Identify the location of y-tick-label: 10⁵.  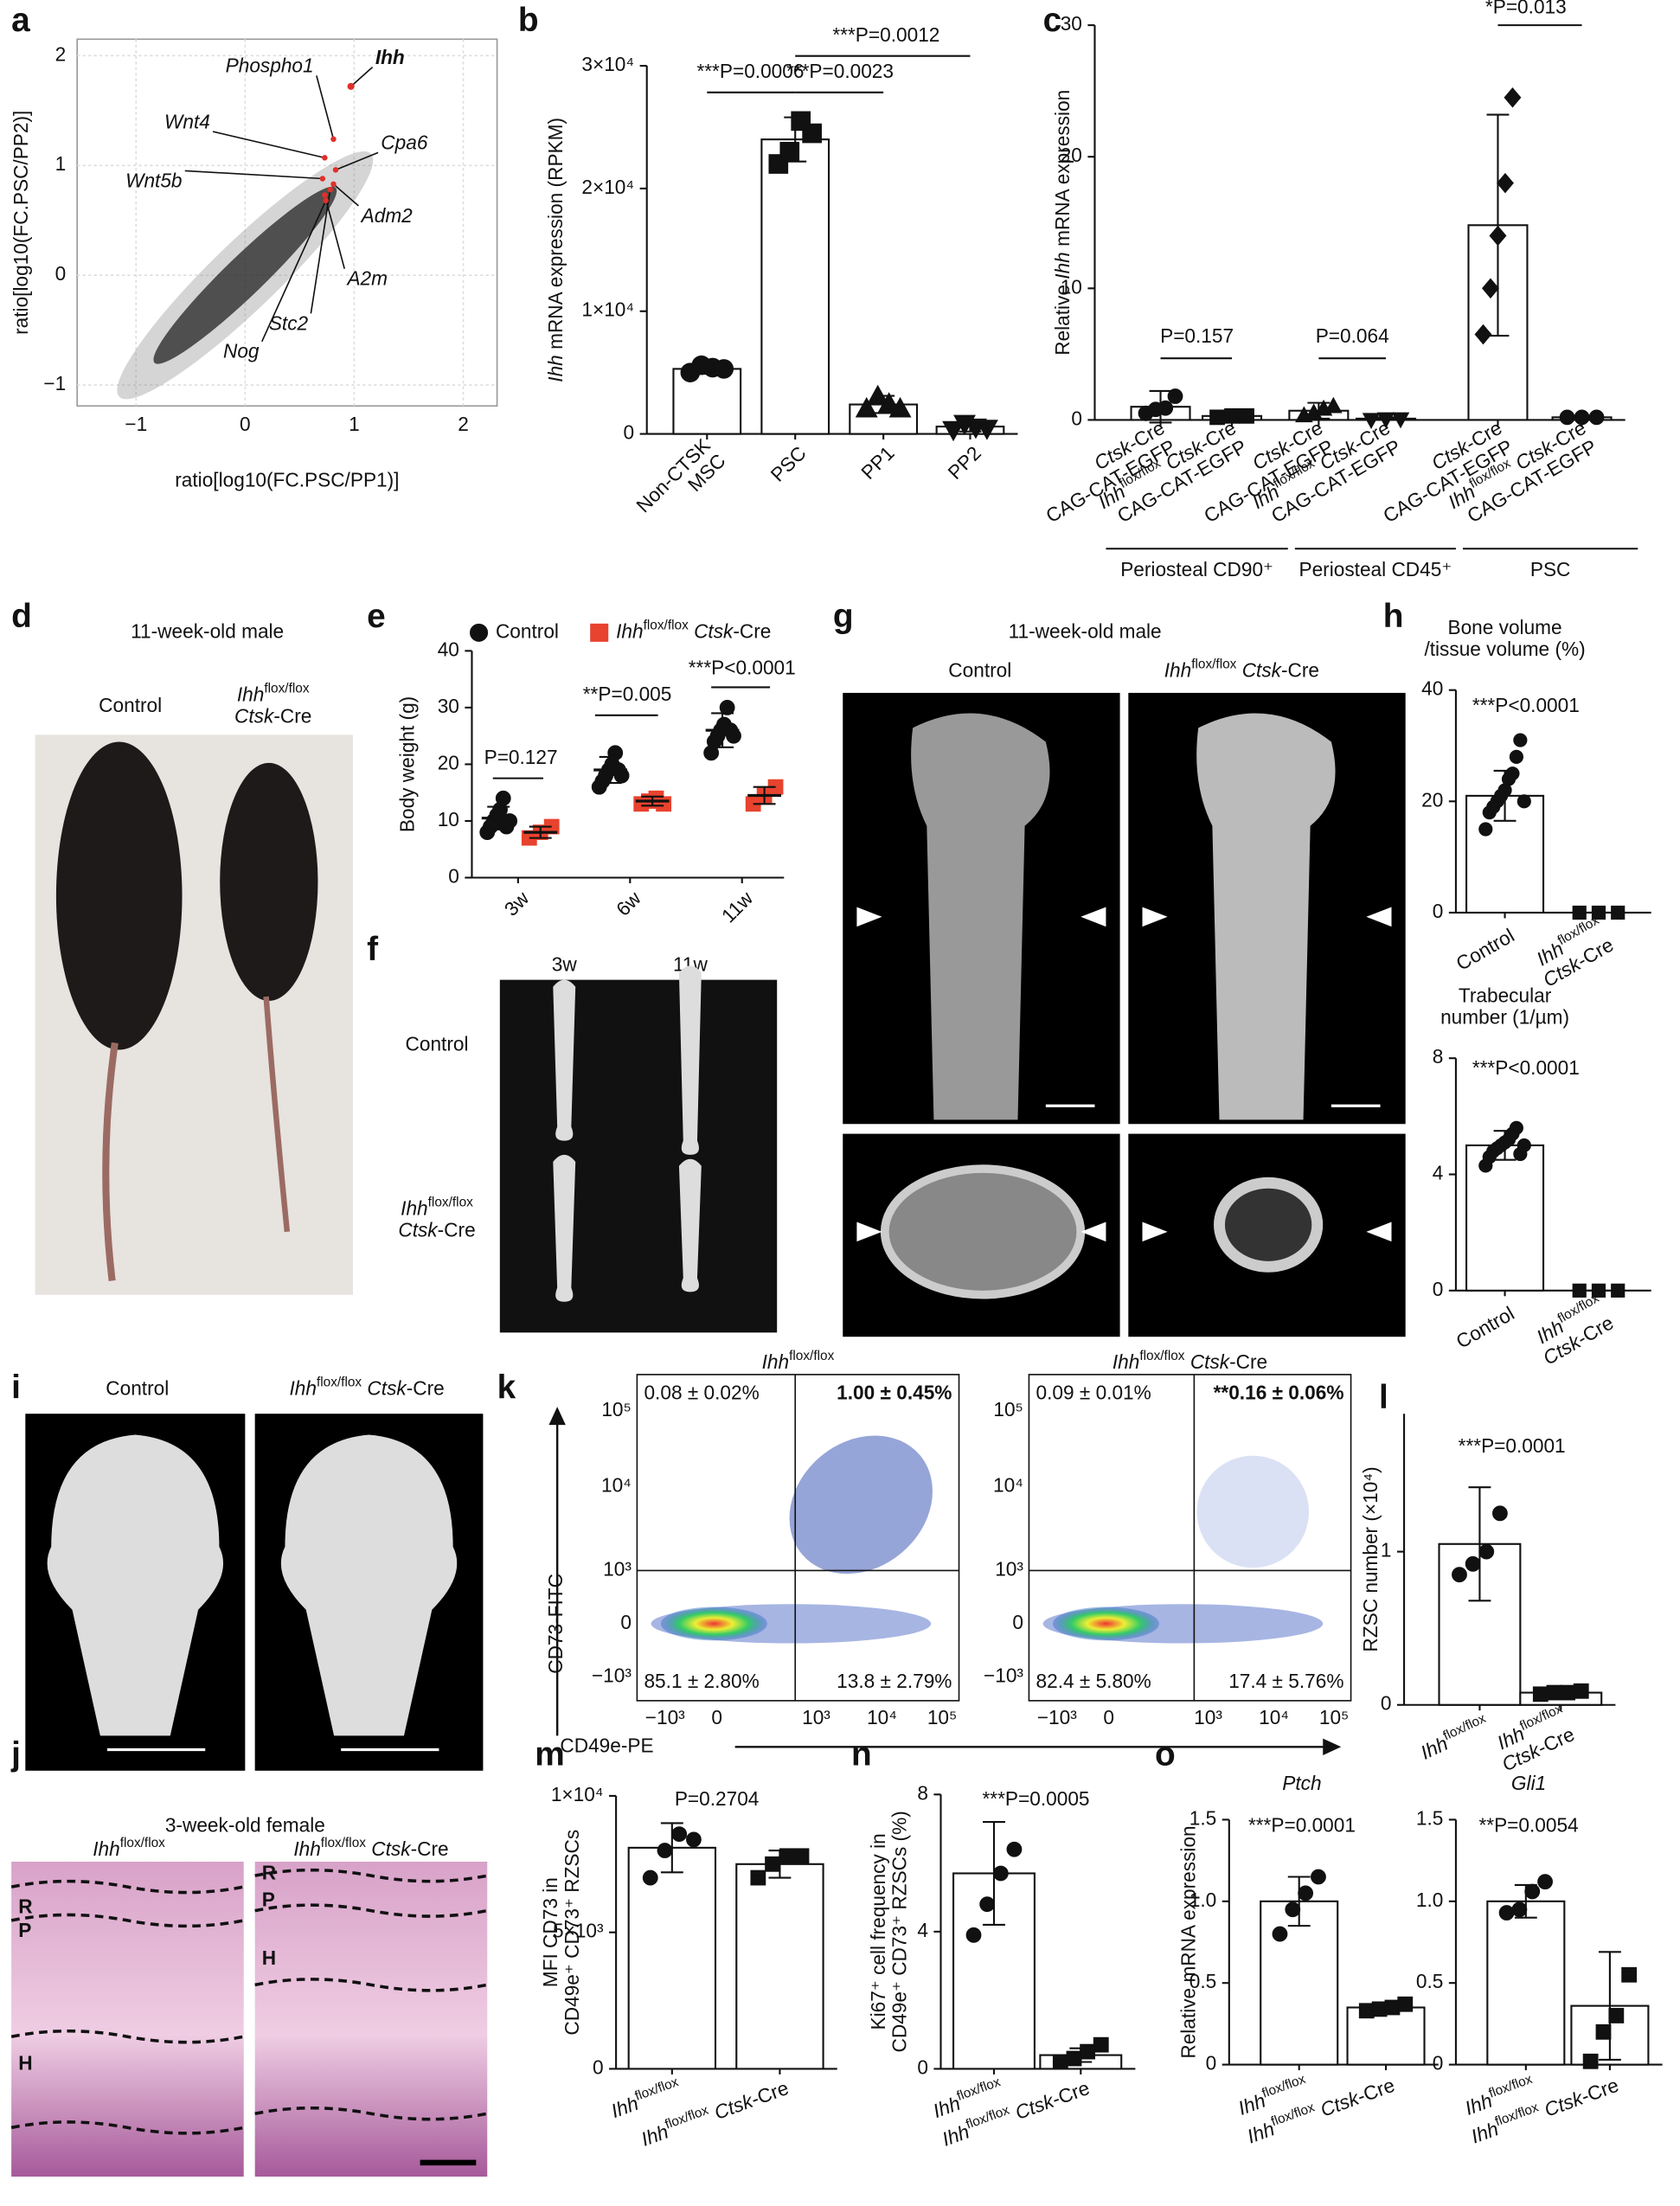
(1008, 1409).